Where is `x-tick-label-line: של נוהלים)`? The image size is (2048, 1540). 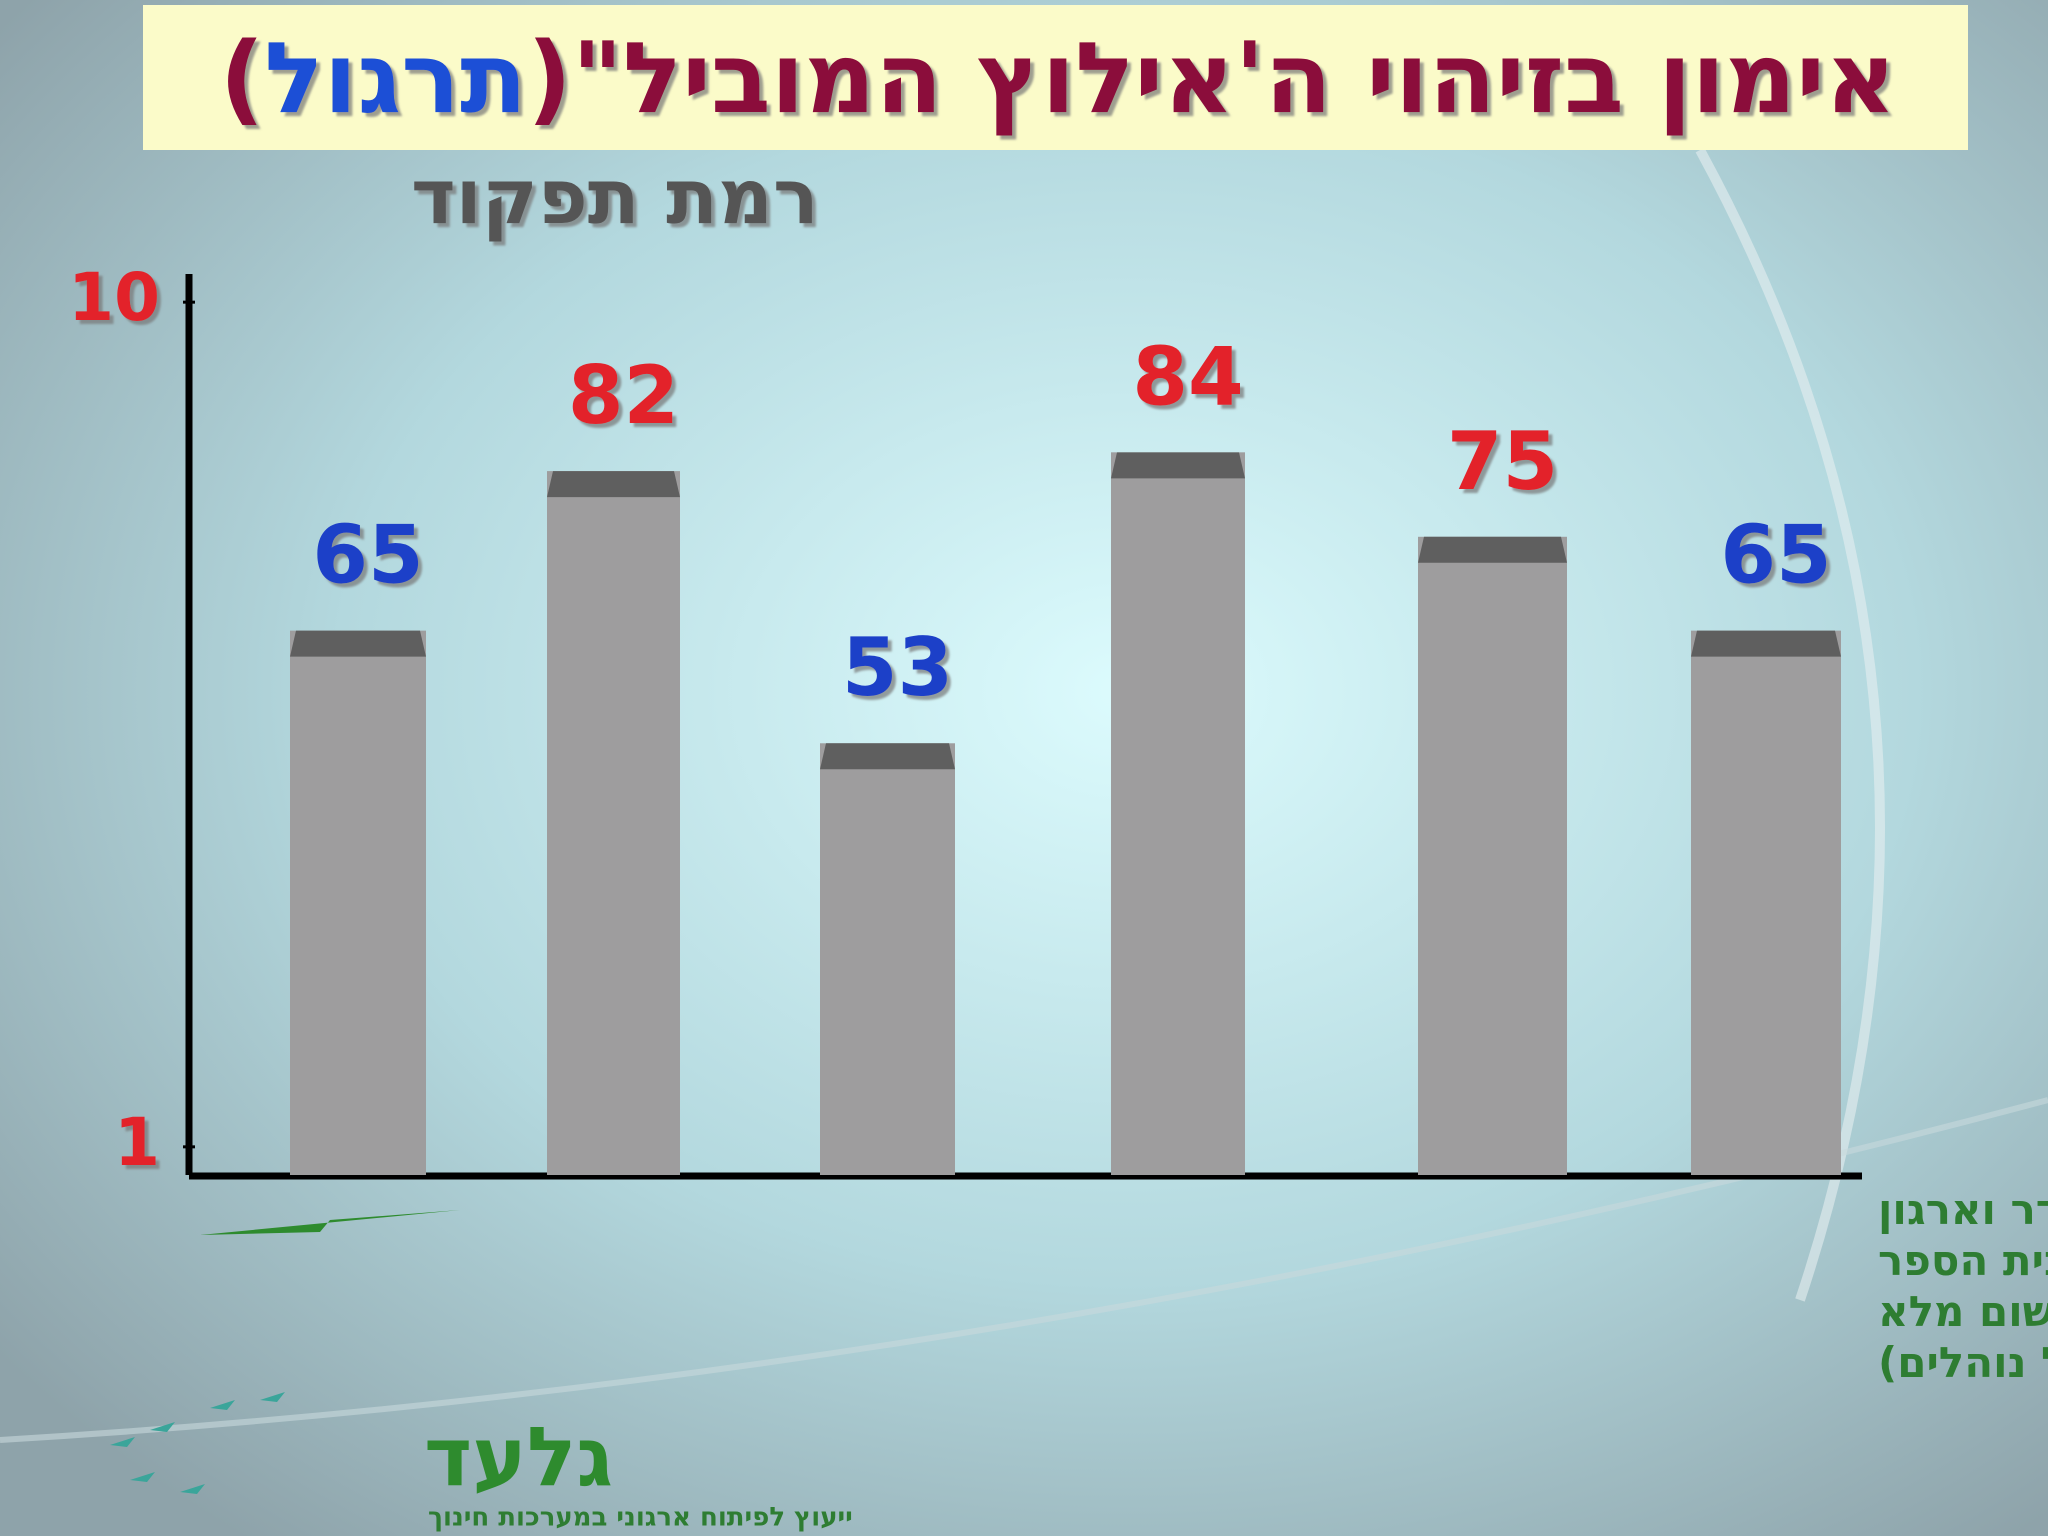
x-tick-label-line: של נוהלים) is located at coordinates (1963, 1362).